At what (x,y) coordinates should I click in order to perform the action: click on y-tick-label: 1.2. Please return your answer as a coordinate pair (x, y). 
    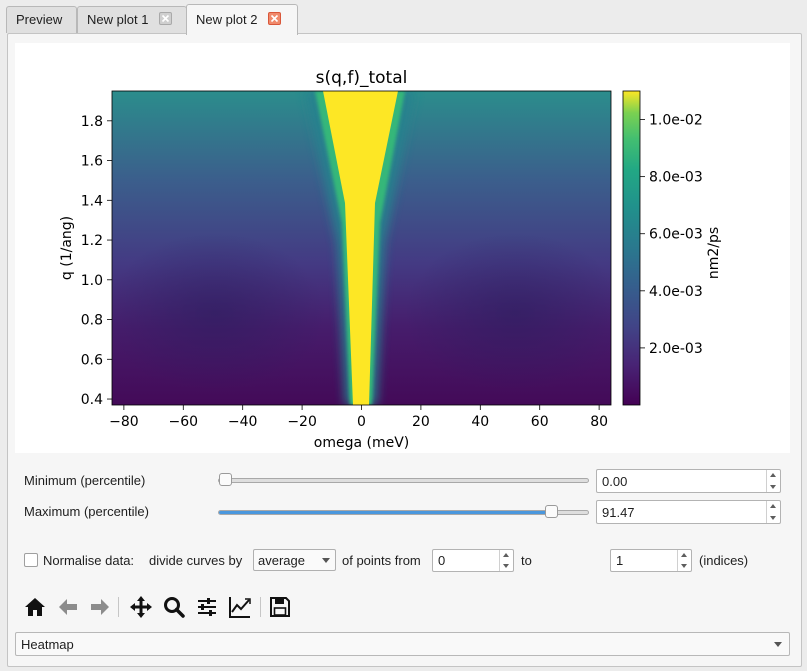
    Looking at the image, I should click on (92, 241).